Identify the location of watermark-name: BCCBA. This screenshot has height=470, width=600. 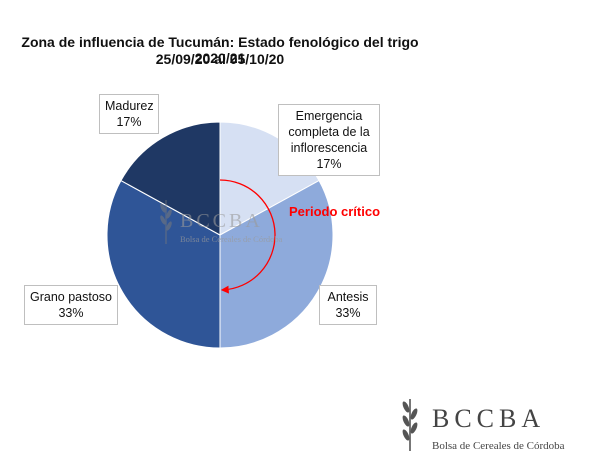
(221, 221).